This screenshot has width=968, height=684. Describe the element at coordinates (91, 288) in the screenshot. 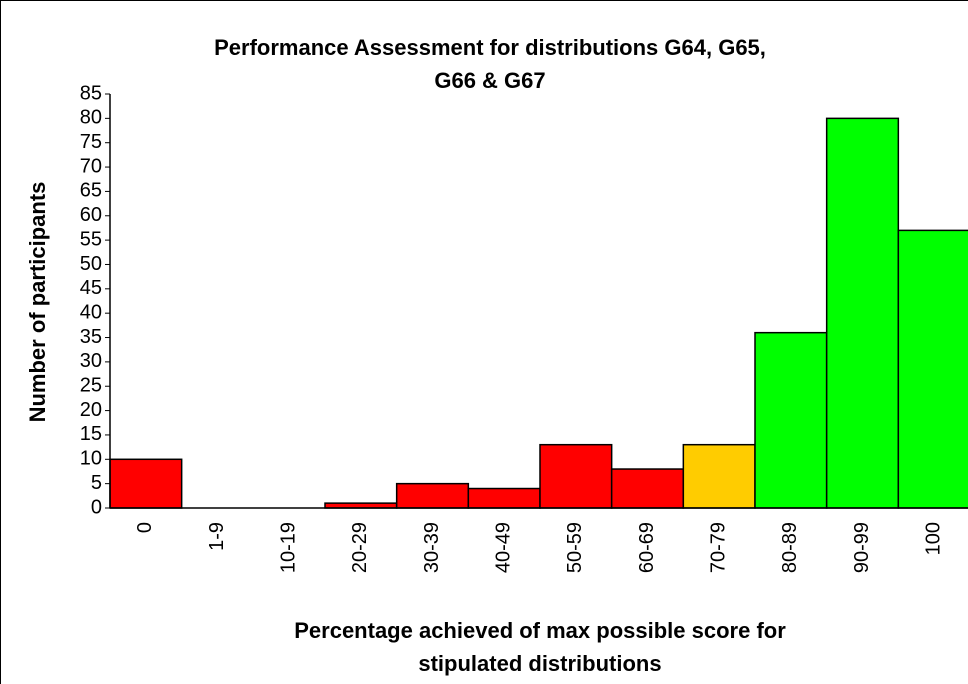

I see `y-tick-label: 45` at that location.